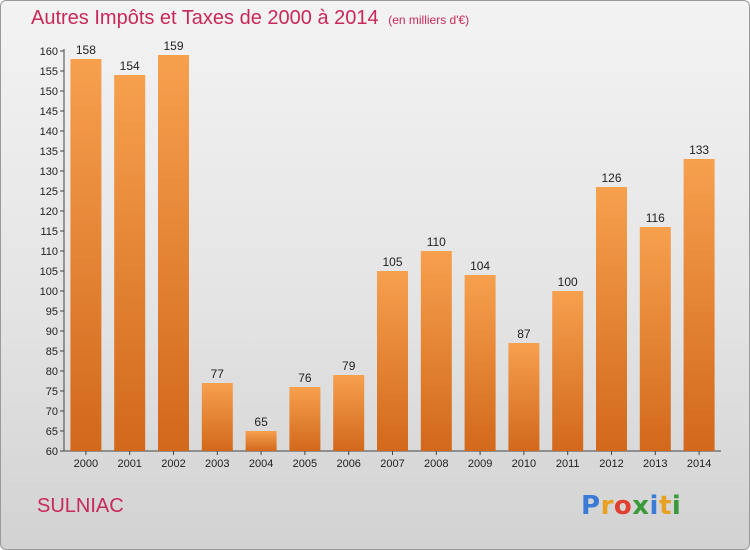  Describe the element at coordinates (261, 422) in the screenshot. I see `bar-value-label: 65` at that location.